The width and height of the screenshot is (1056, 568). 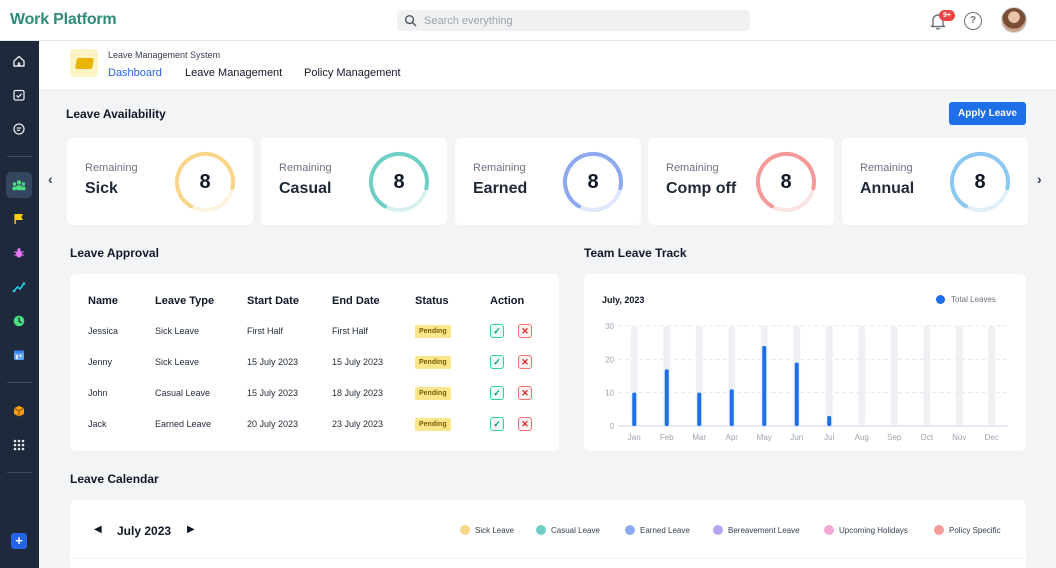 I want to click on bar-may, so click(x=764, y=386).